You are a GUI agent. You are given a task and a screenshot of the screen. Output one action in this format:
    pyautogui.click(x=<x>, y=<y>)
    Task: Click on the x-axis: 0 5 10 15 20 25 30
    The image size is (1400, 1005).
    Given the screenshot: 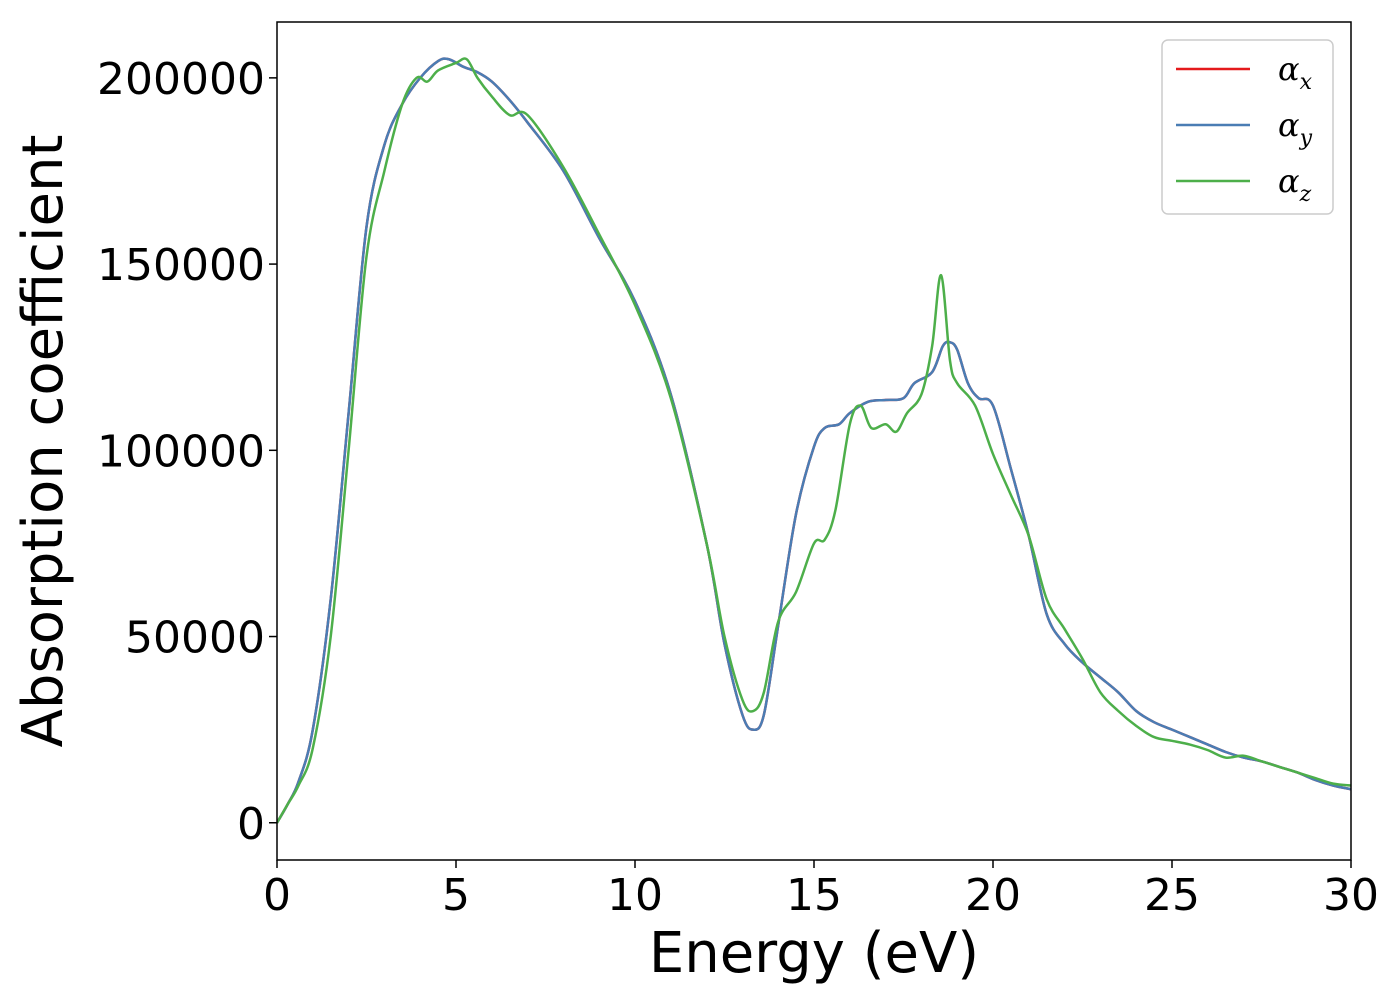 What is the action you would take?
    pyautogui.click(x=821, y=890)
    